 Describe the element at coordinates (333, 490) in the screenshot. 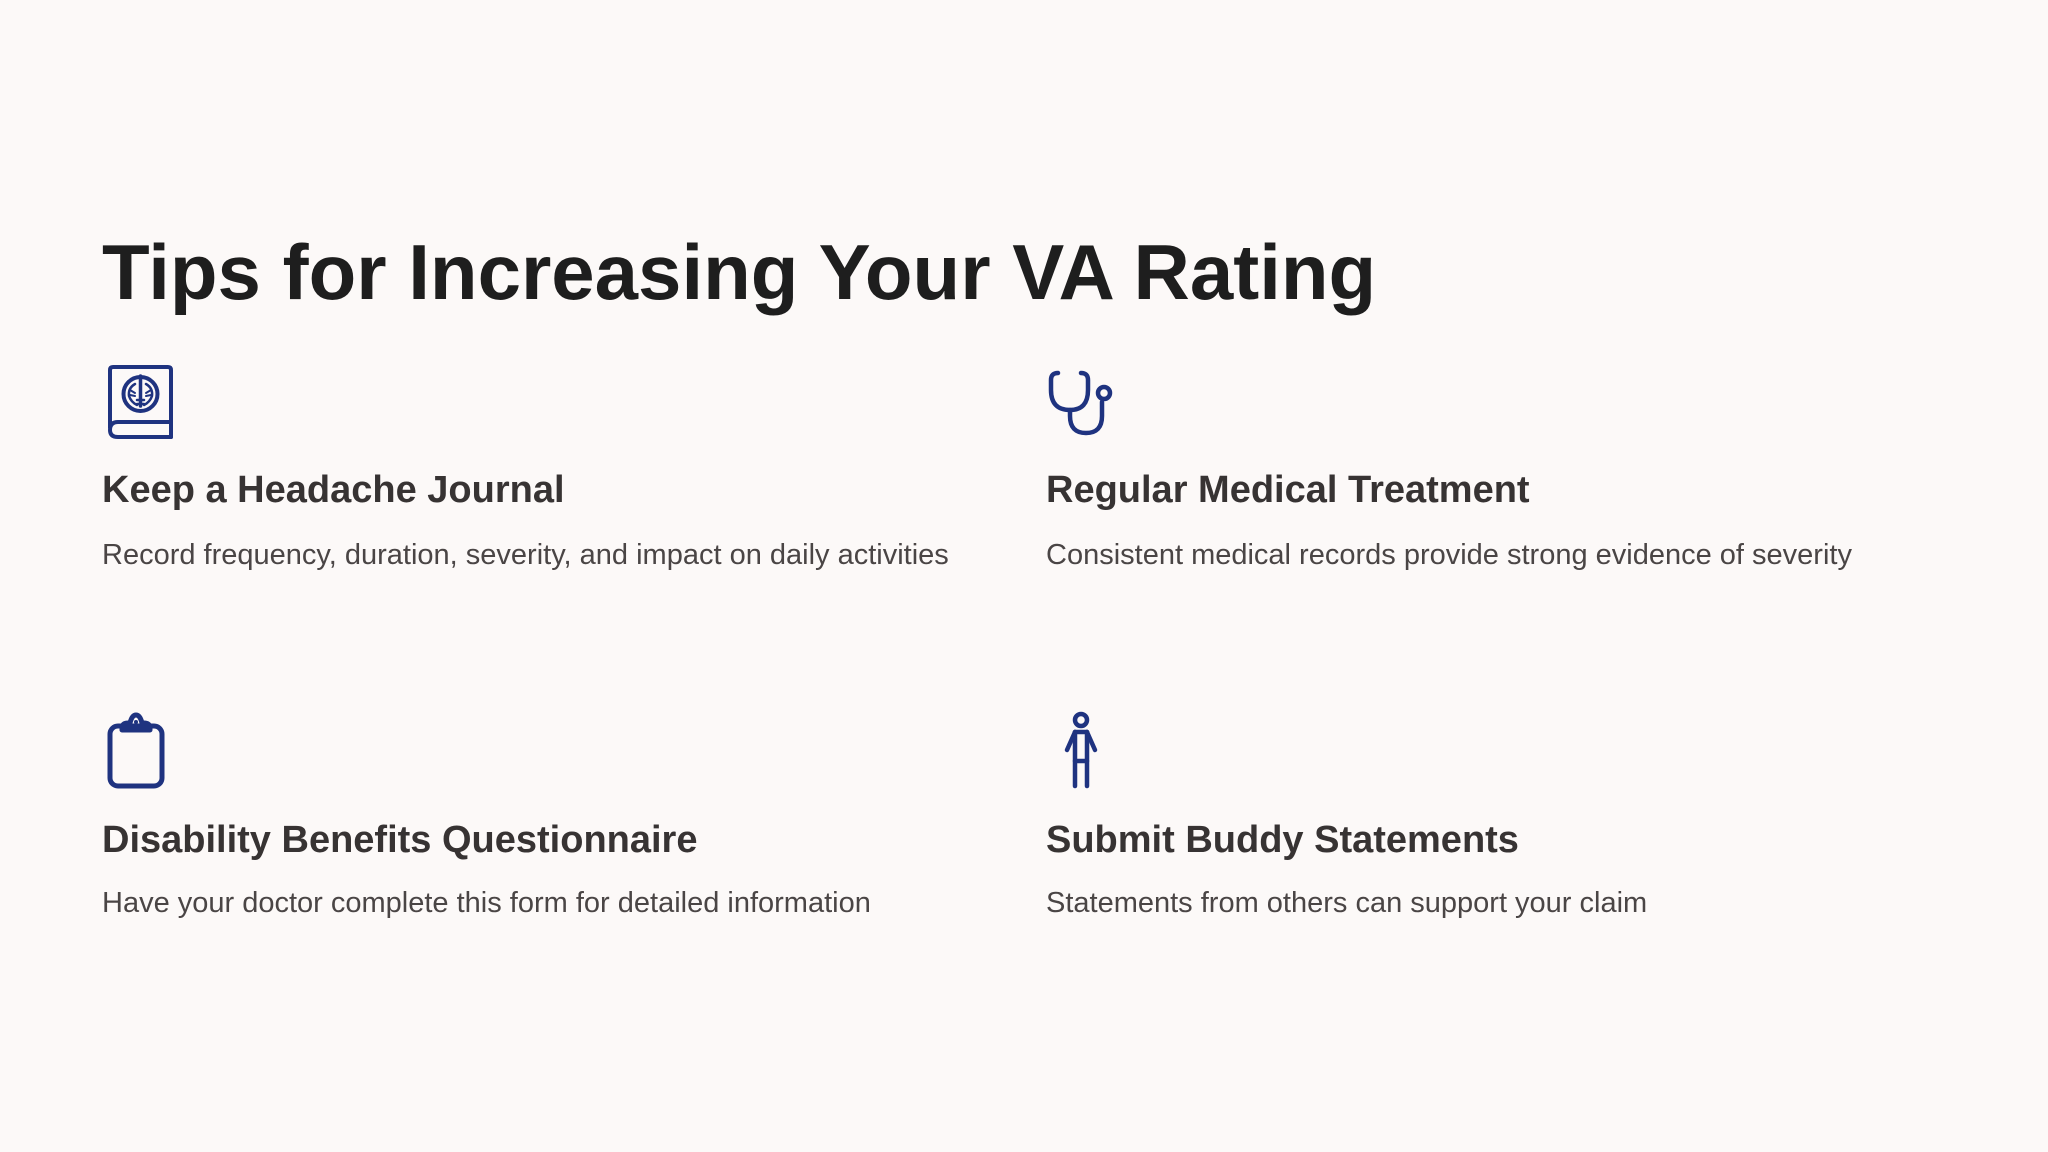

I see `tip-heading: Keep a Headache Journal` at that location.